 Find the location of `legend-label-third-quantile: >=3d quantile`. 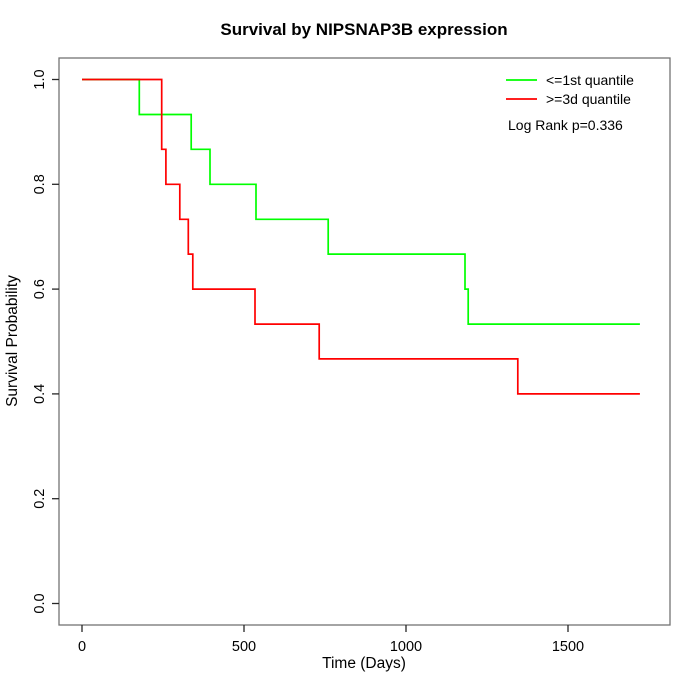

legend-label-third-quantile: >=3d quantile is located at coordinates (588, 99).